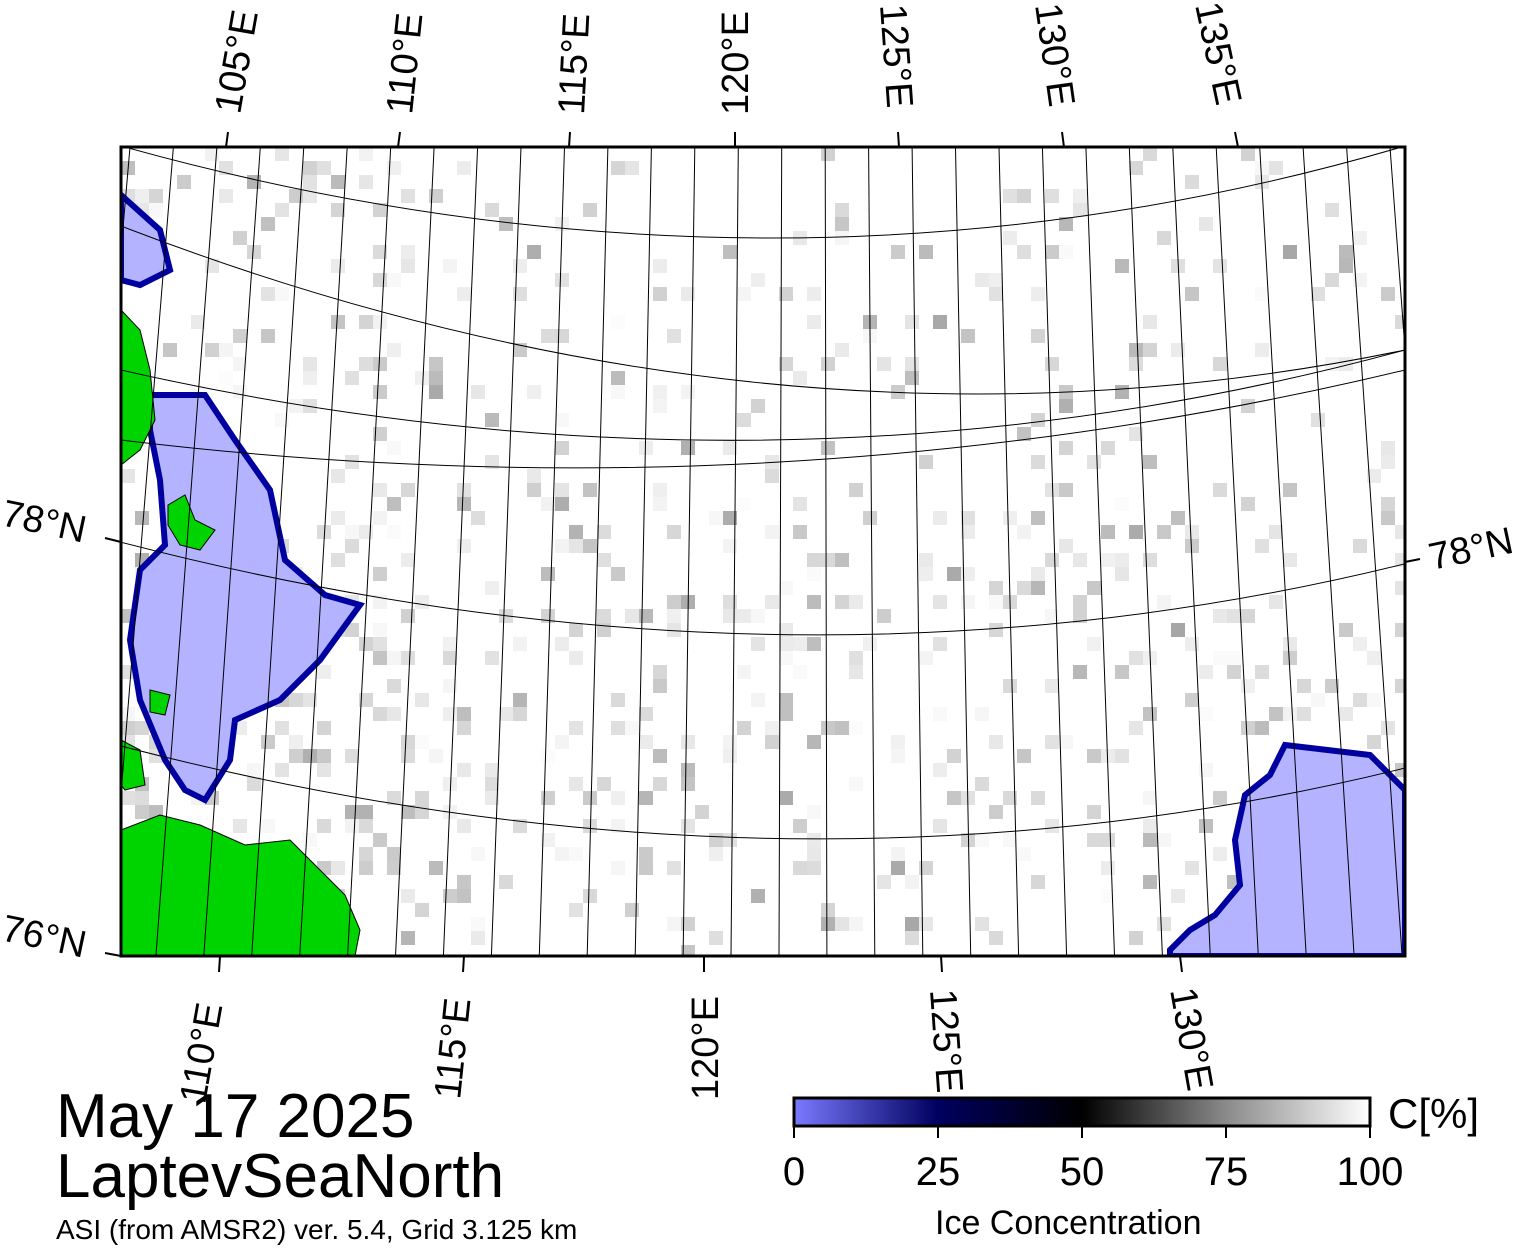 The width and height of the screenshot is (1528, 1250). What do you see at coordinates (1226, 1172) in the screenshot?
I see `colorbar-tick-label: 75` at bounding box center [1226, 1172].